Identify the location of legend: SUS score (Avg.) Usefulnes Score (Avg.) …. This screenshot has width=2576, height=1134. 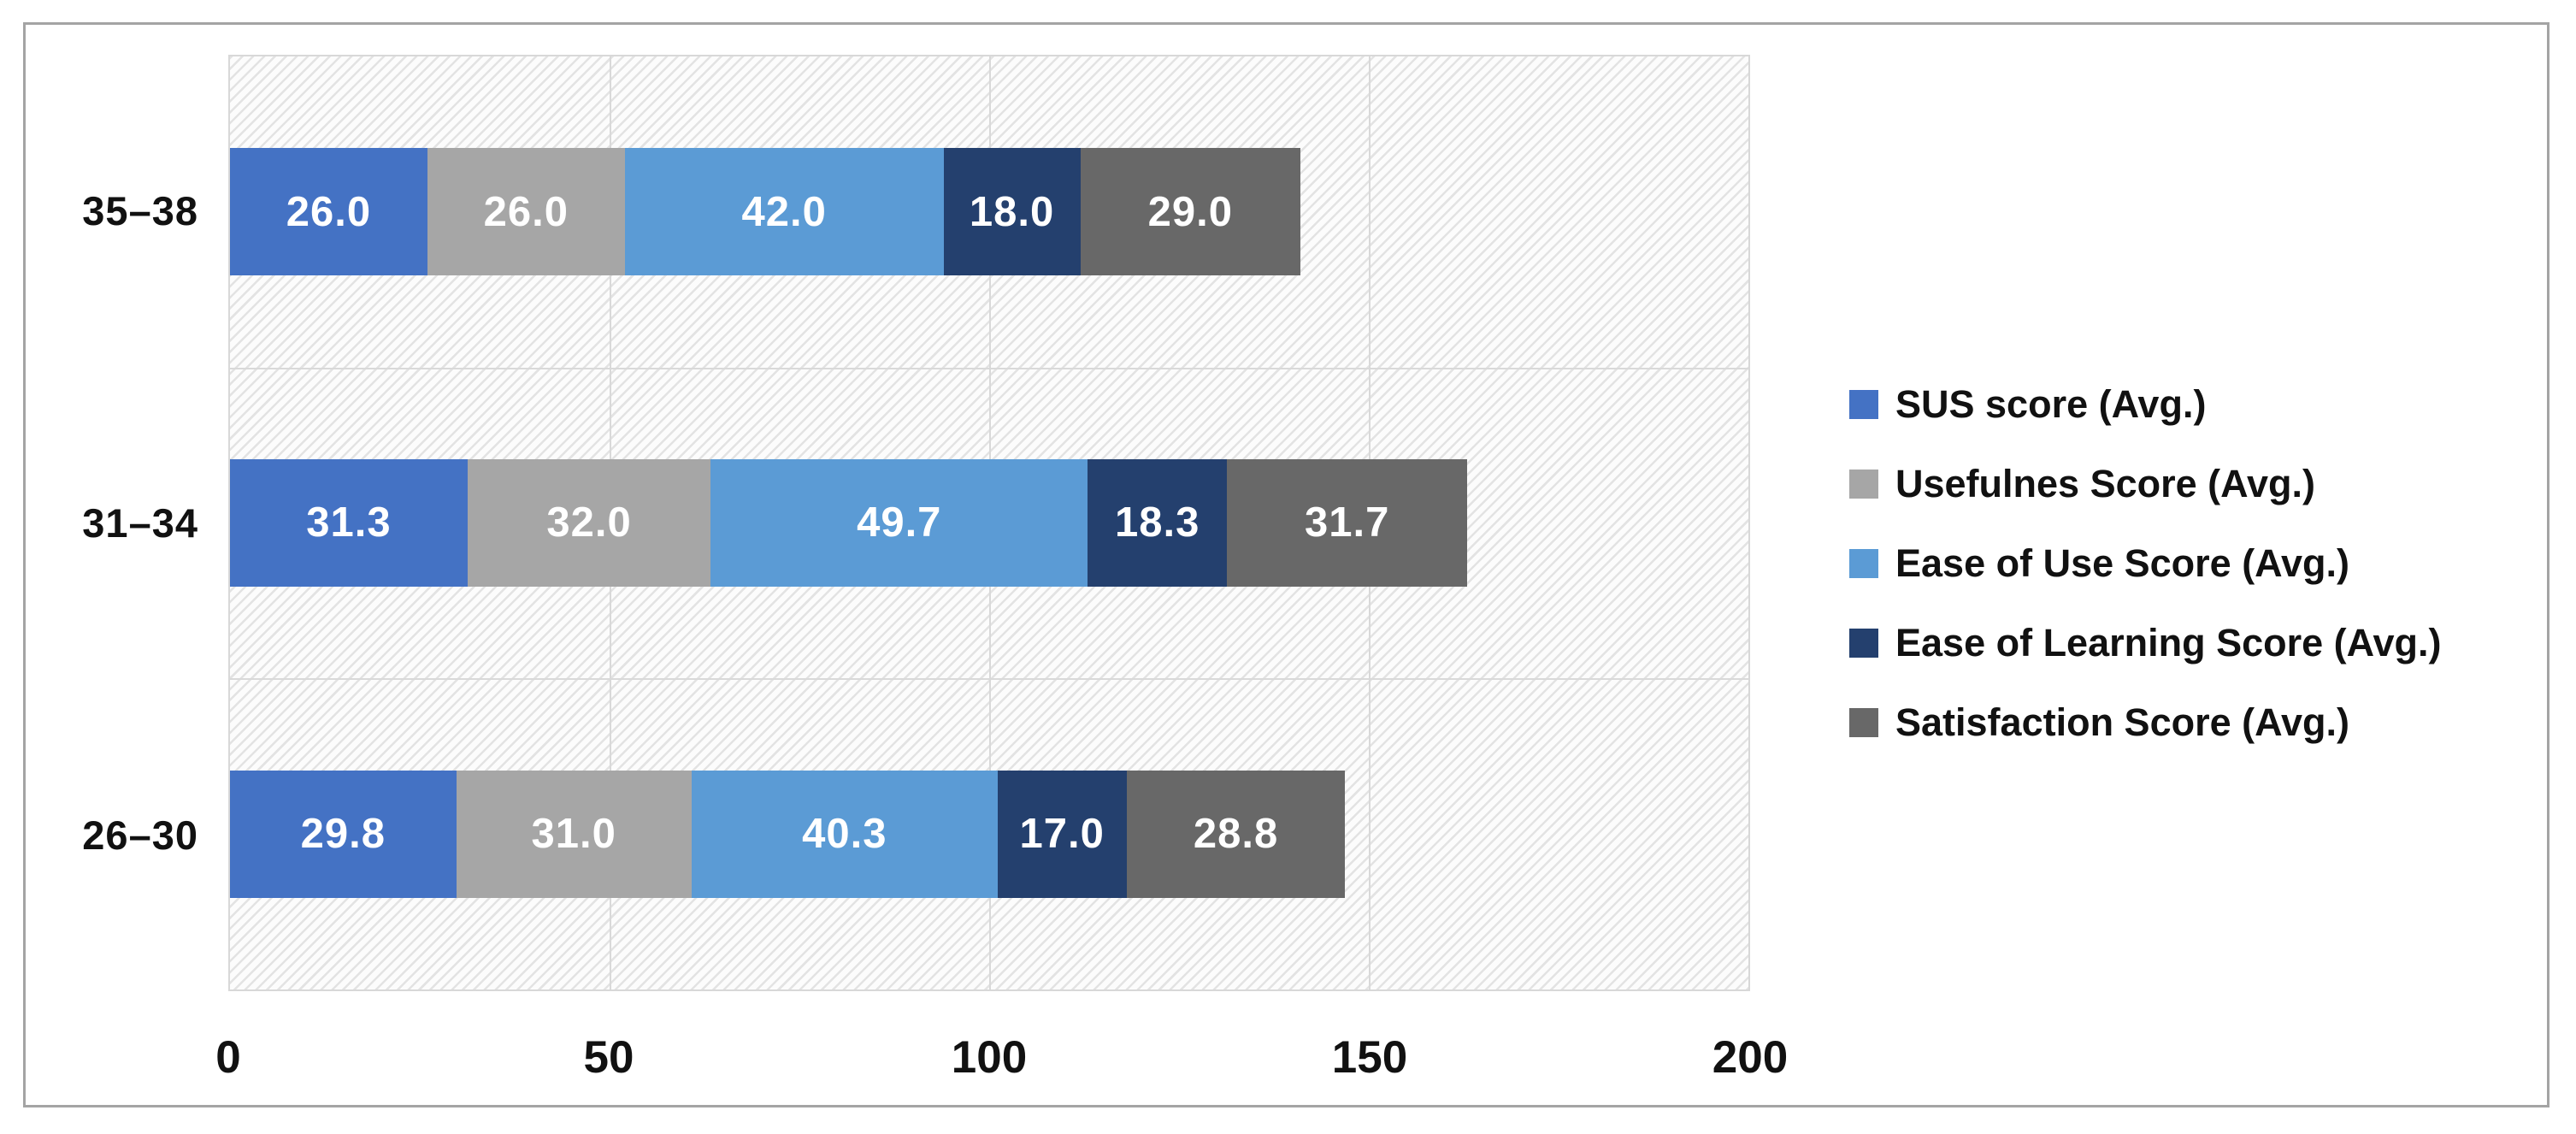
(2145, 563).